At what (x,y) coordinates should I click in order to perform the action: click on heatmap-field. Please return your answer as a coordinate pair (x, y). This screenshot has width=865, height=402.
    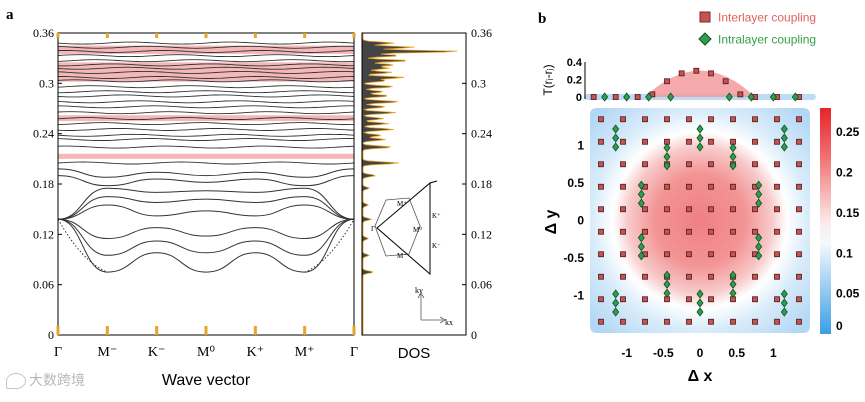
    Looking at the image, I should click on (700, 220).